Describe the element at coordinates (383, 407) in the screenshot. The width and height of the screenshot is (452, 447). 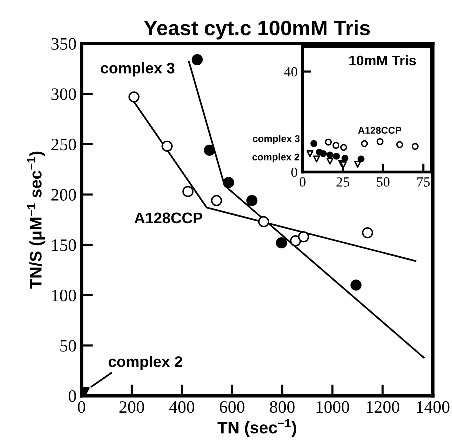
I see `x-tick-label: 1200` at that location.